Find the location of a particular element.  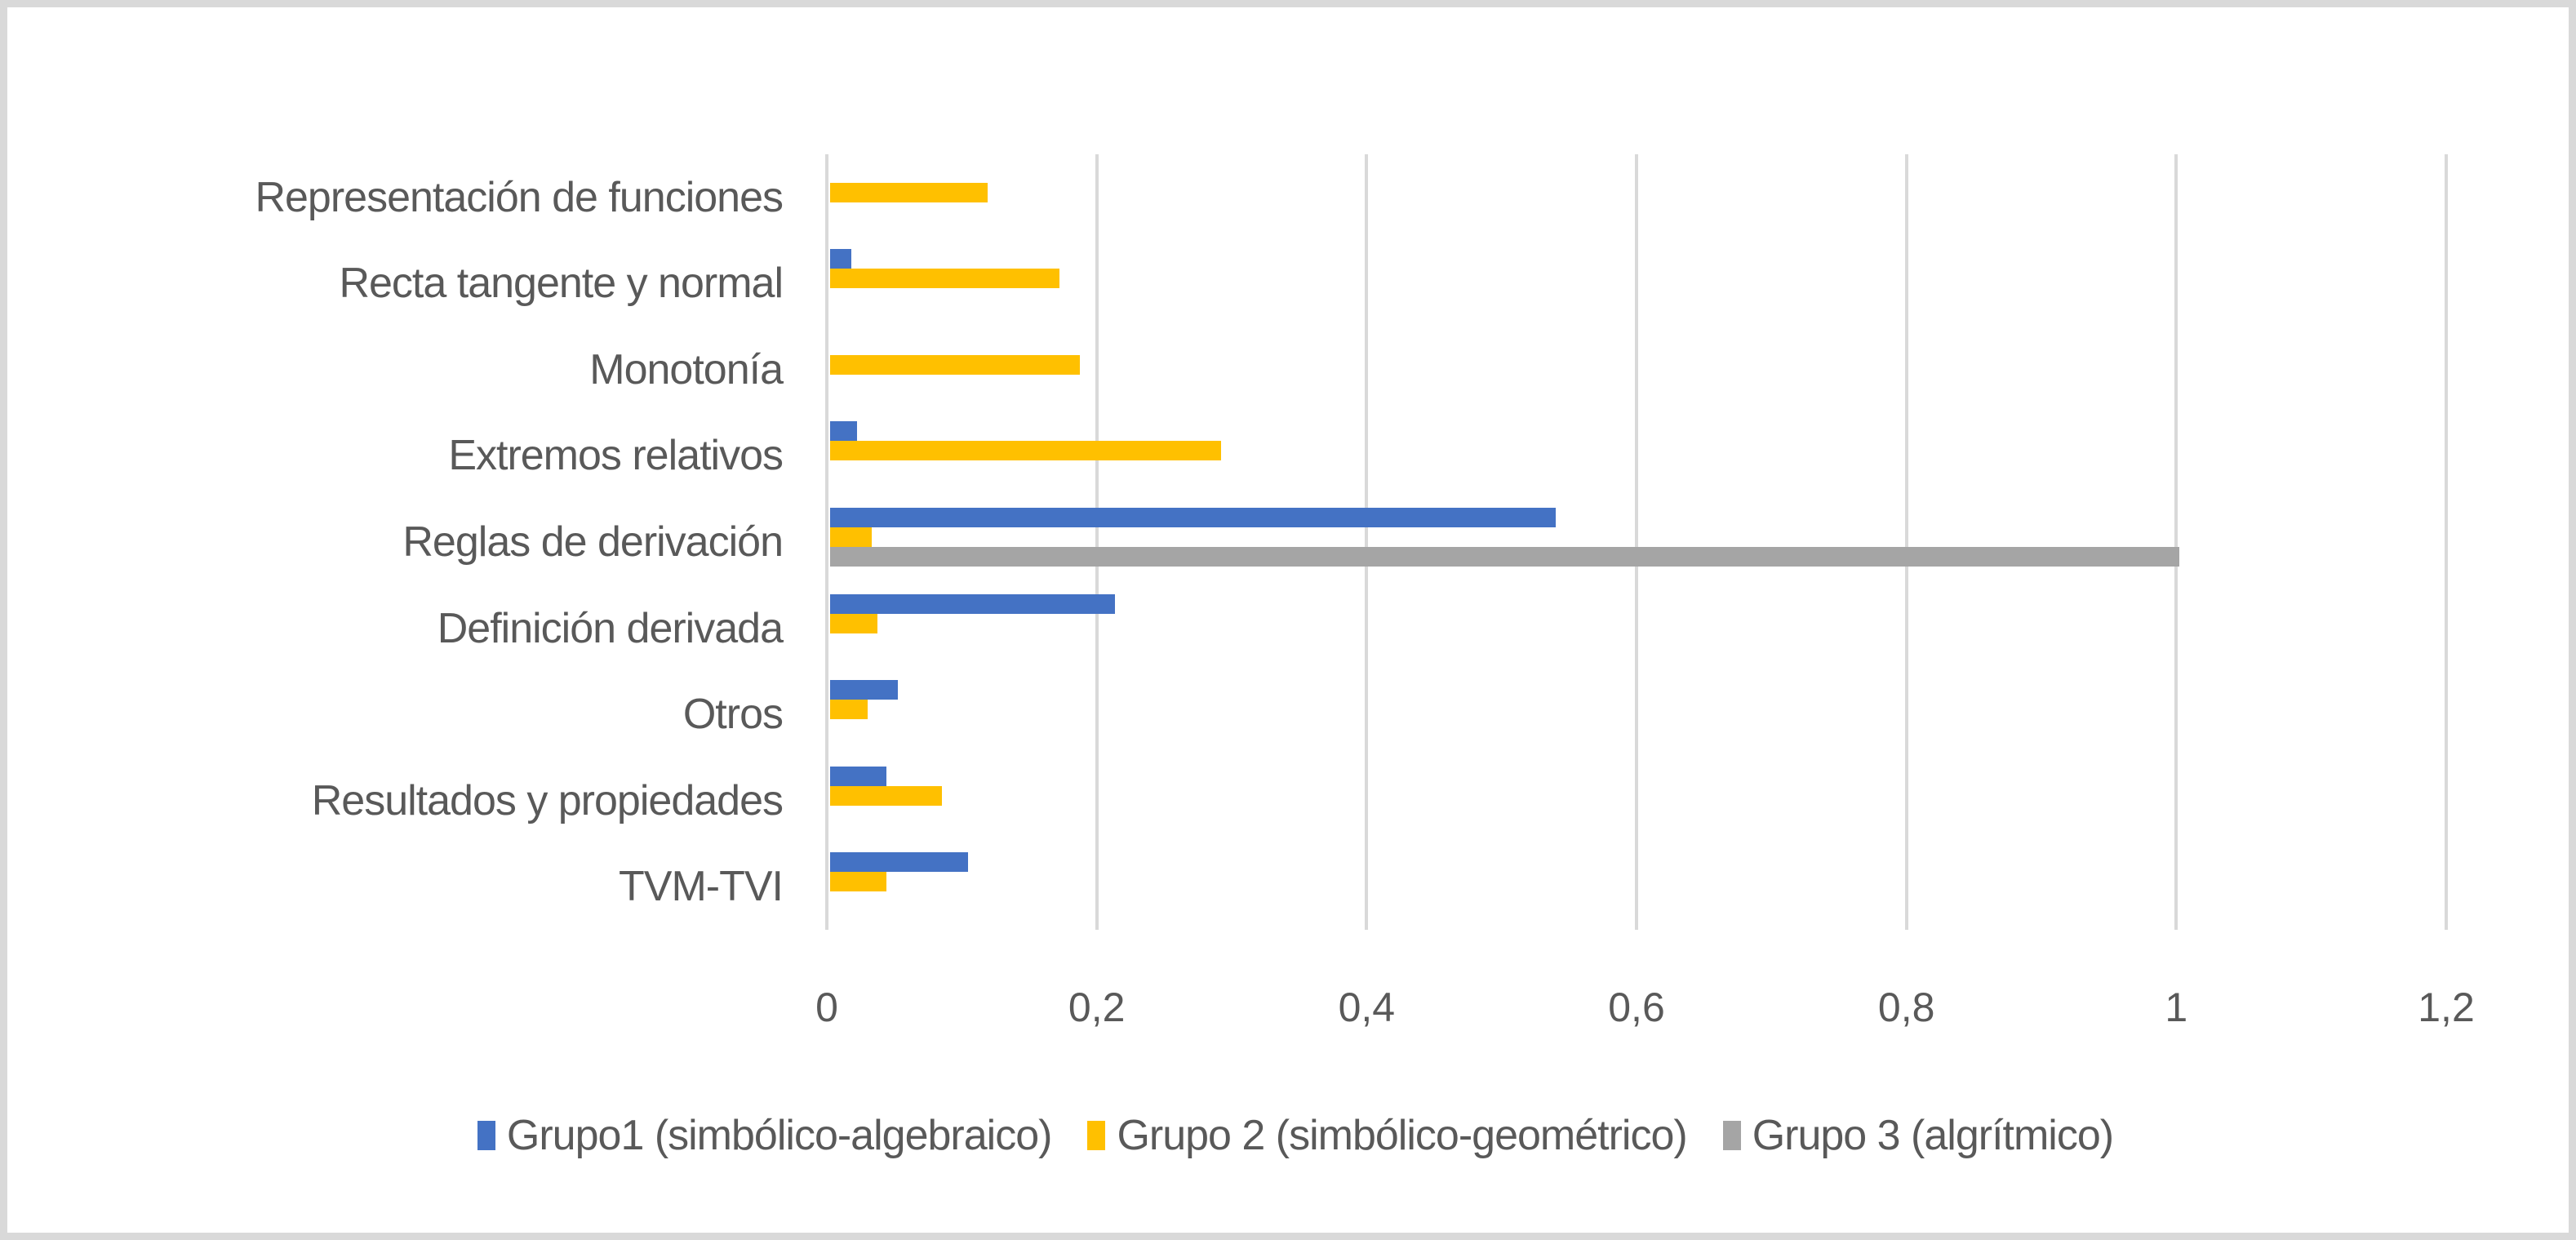

category-label: Reglas de derivación is located at coordinates (593, 542).